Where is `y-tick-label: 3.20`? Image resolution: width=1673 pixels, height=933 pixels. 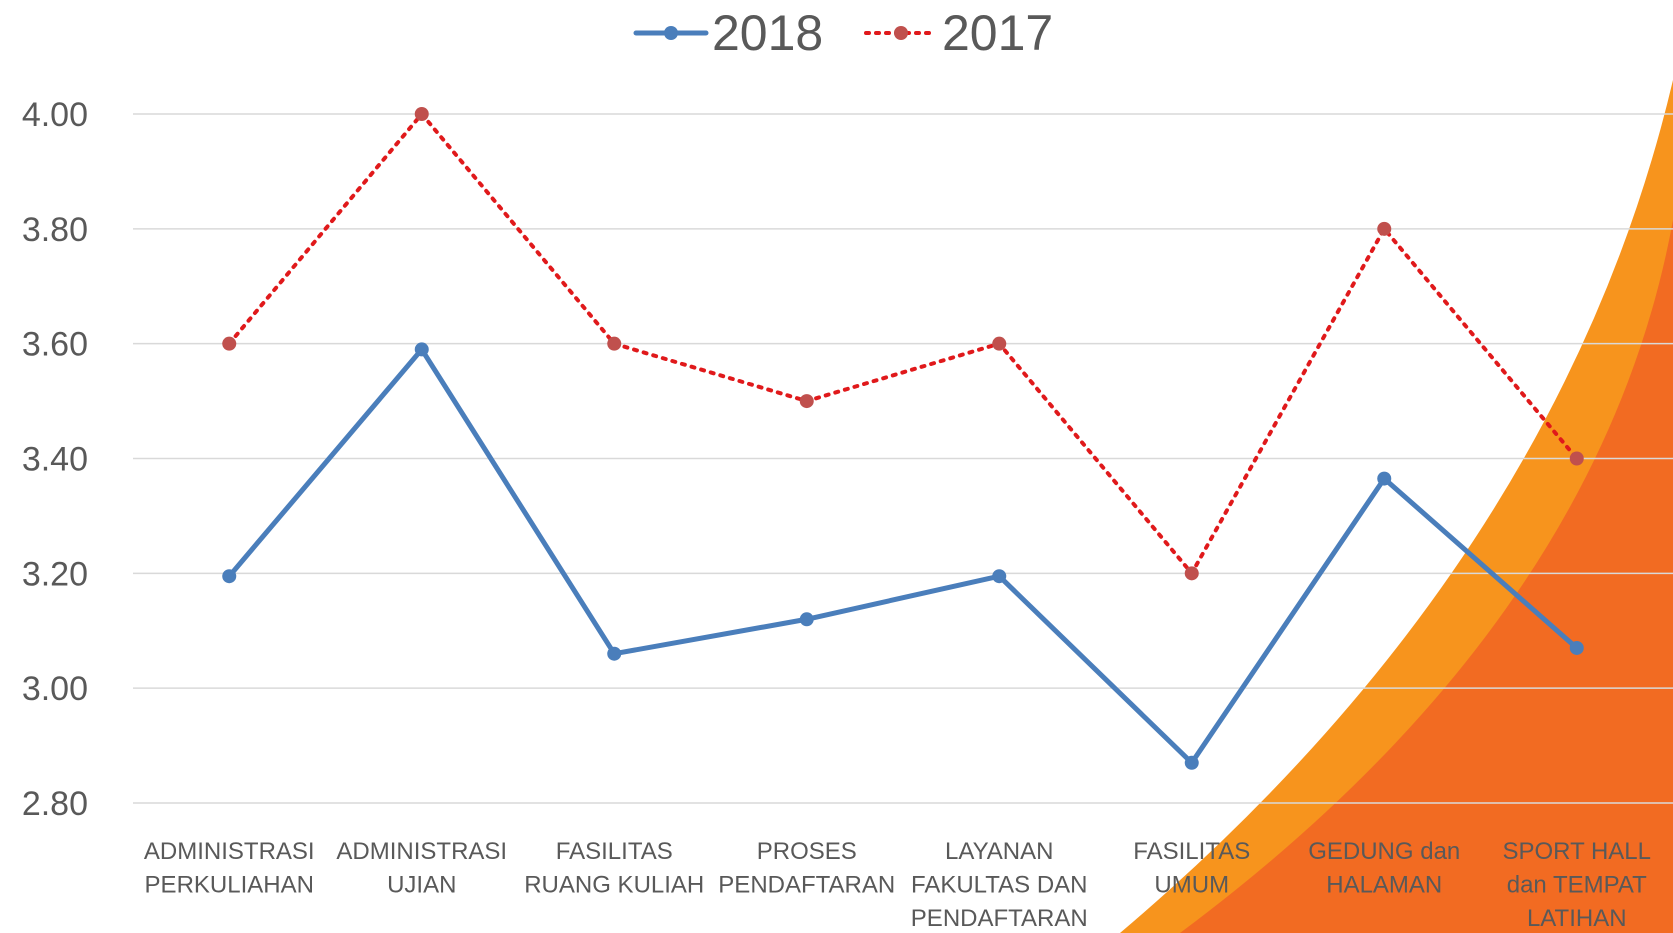 y-tick-label: 3.20 is located at coordinates (55, 574).